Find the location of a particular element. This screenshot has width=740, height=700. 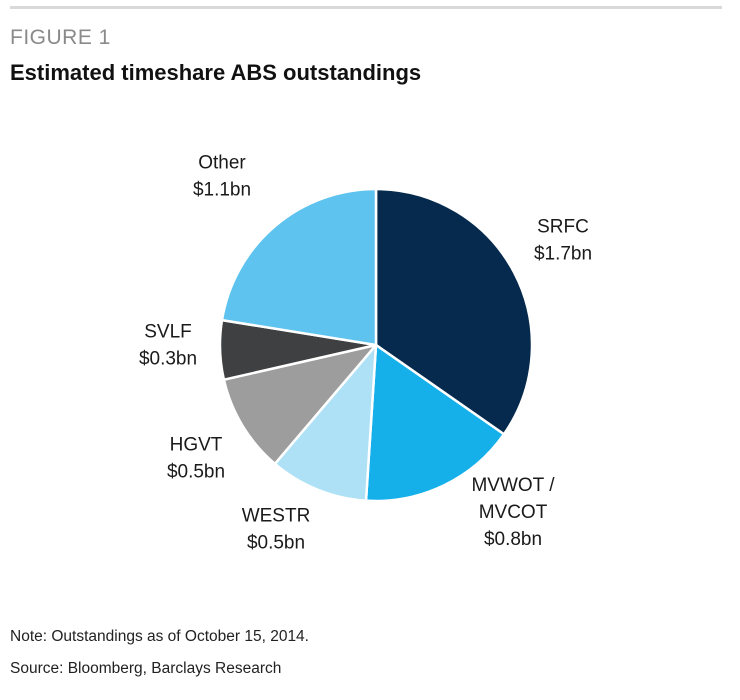

pie-slice-mvwot- is located at coordinates (435, 423).